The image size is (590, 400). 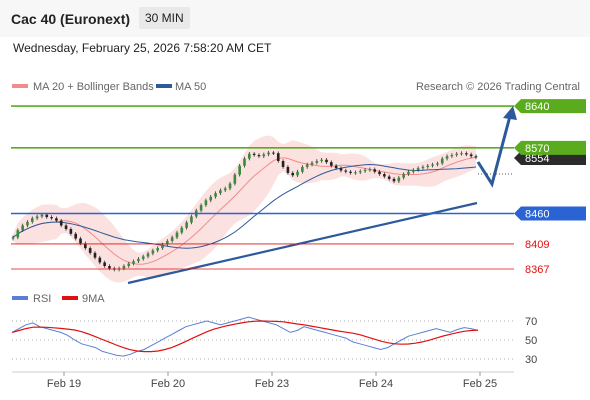 I want to click on rsi-ma-legend-label: 9MA, so click(x=93, y=299).